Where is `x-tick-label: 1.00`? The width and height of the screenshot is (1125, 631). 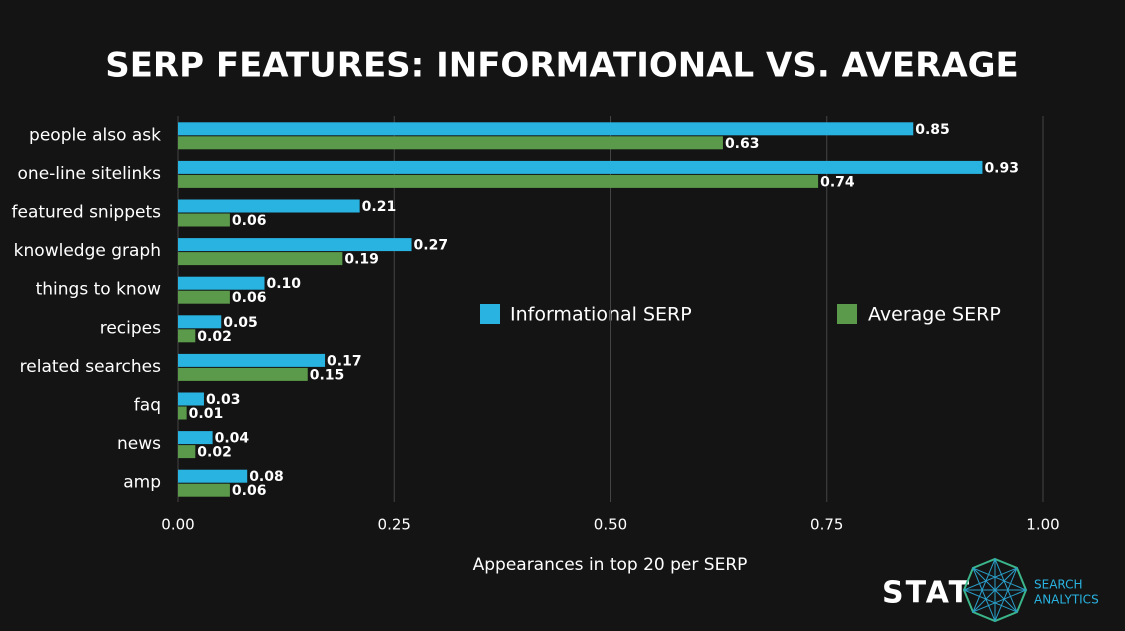 x-tick-label: 1.00 is located at coordinates (1042, 525).